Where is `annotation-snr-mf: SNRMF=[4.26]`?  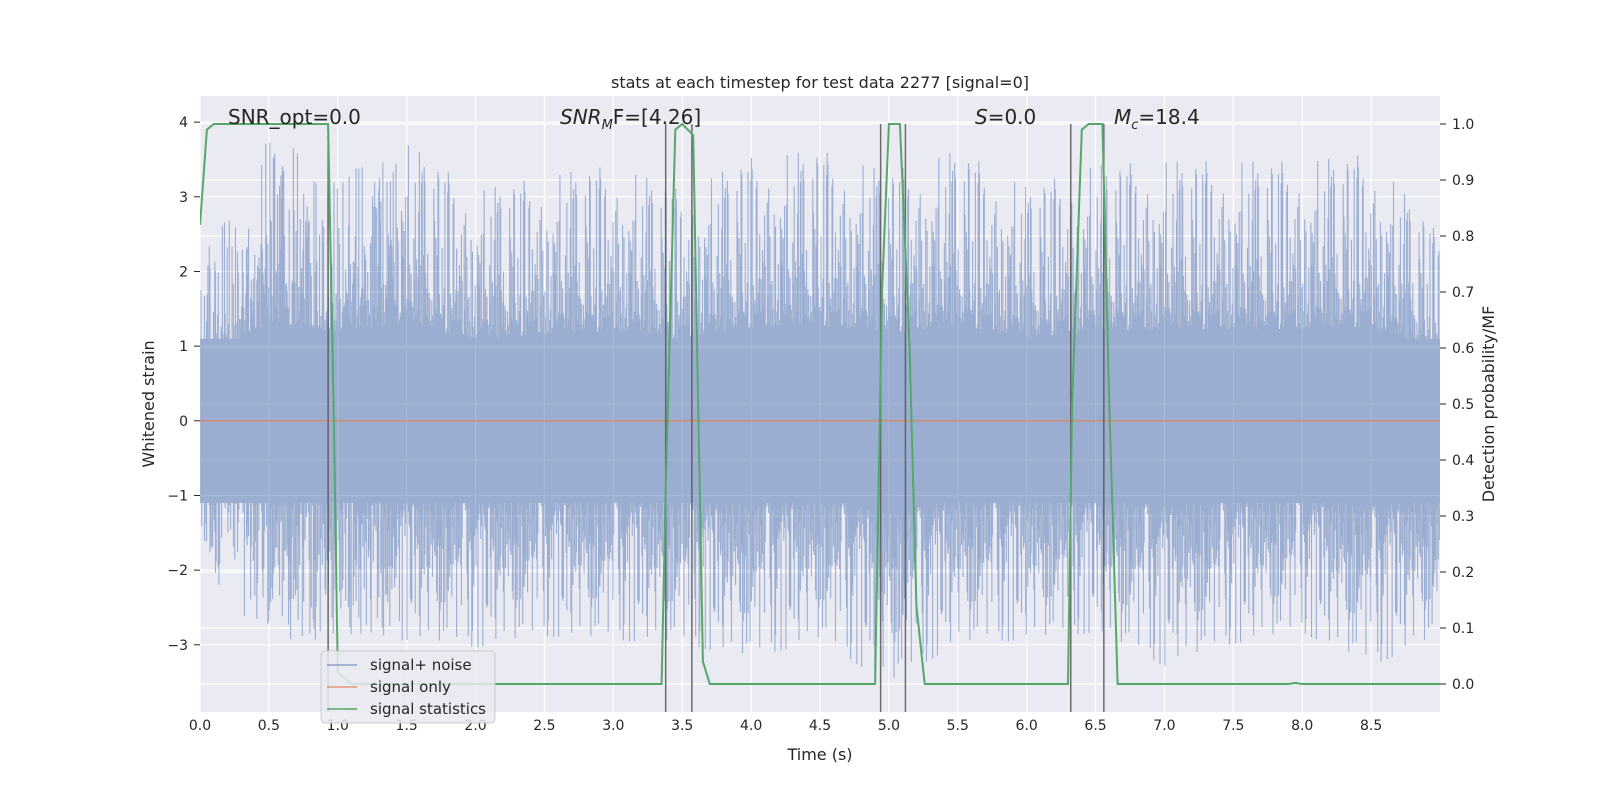 annotation-snr-mf: SNRMF=[4.26] is located at coordinates (630, 119).